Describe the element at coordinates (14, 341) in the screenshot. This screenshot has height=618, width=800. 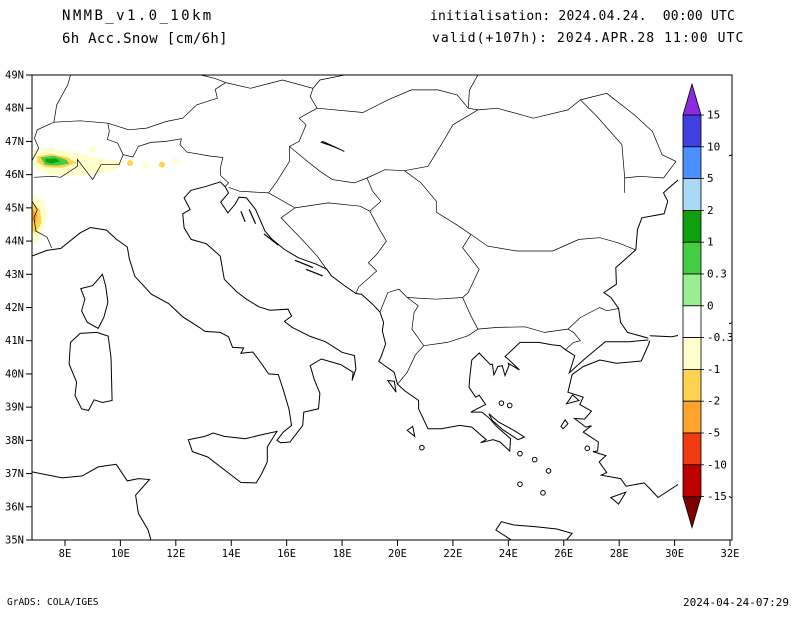
I see `lat-tick-label: 41N` at that location.